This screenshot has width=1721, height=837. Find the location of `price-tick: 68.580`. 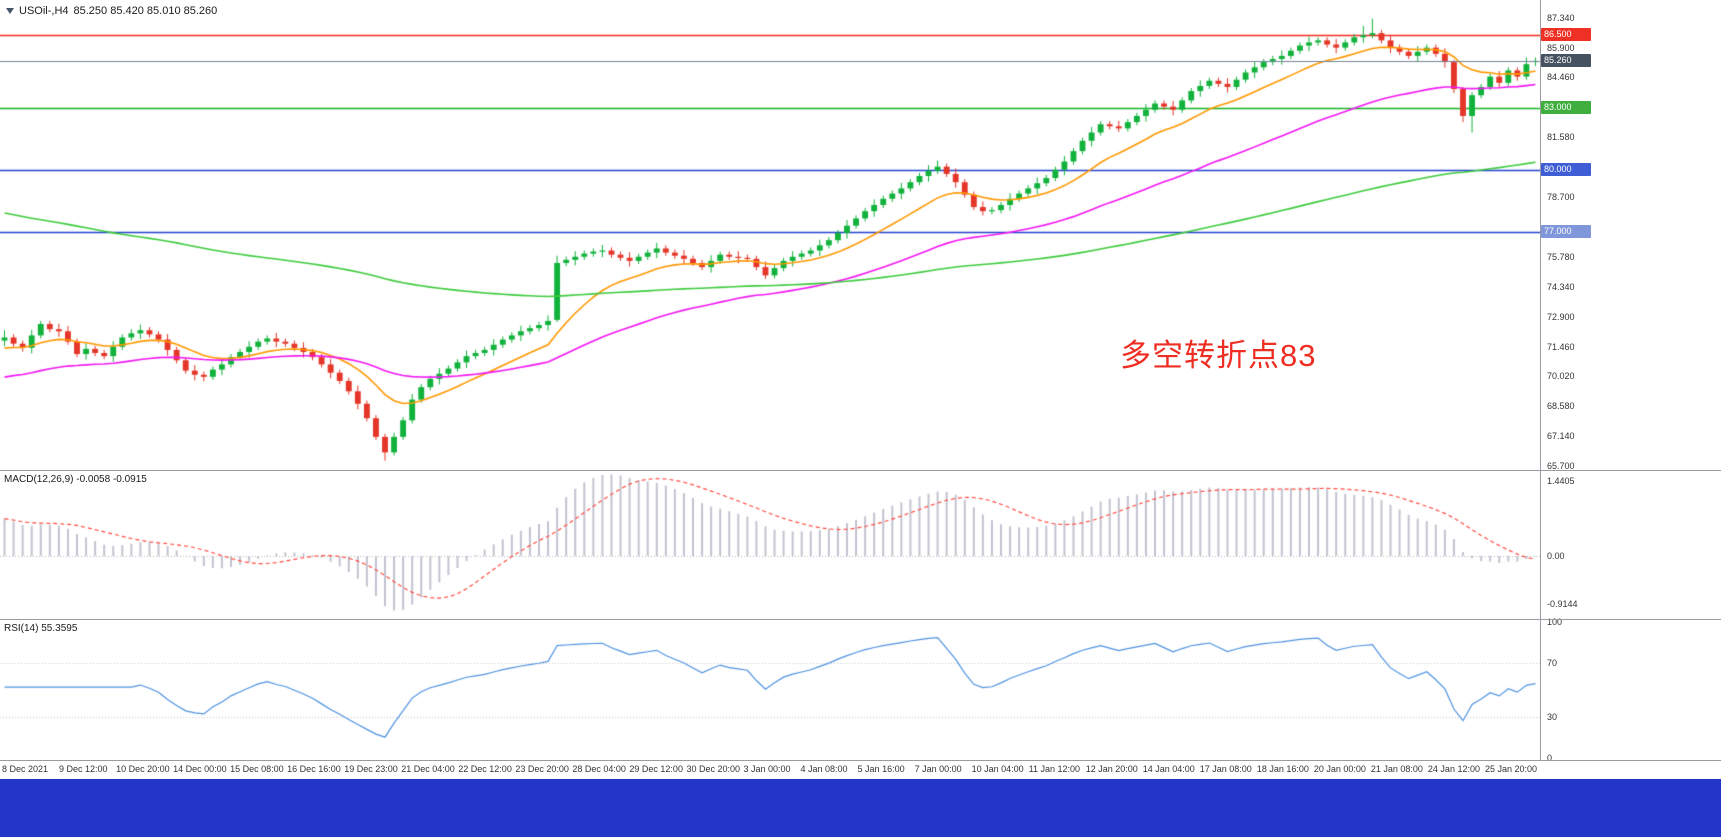

price-tick: 68.580 is located at coordinates (1561, 406).